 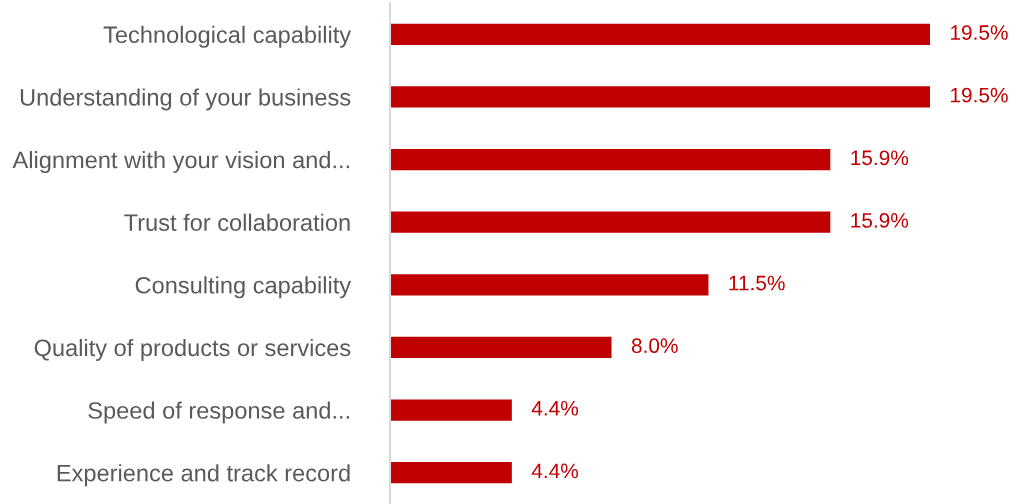 What do you see at coordinates (185, 99) in the screenshot?
I see `y-tick-label: Understanding of your business` at bounding box center [185, 99].